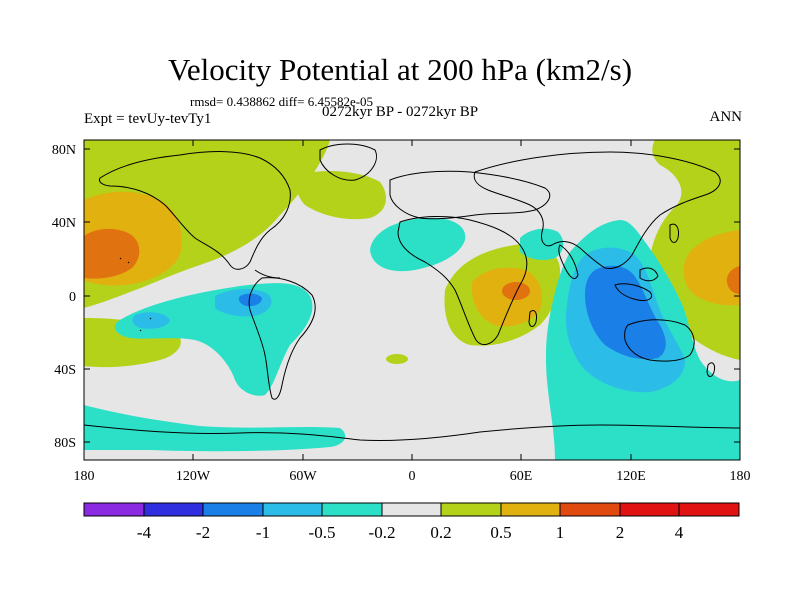  What do you see at coordinates (322, 532) in the screenshot?
I see `colorbar-label: -0.5` at bounding box center [322, 532].